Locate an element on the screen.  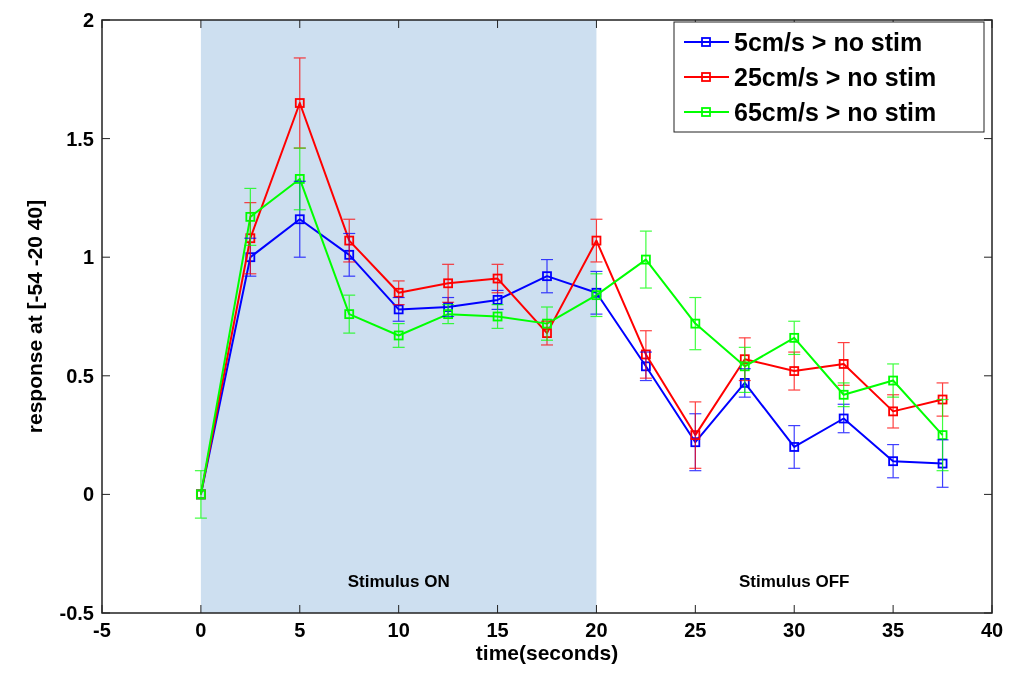
legend-label: 25cm/s > no stim is located at coordinates (835, 77).